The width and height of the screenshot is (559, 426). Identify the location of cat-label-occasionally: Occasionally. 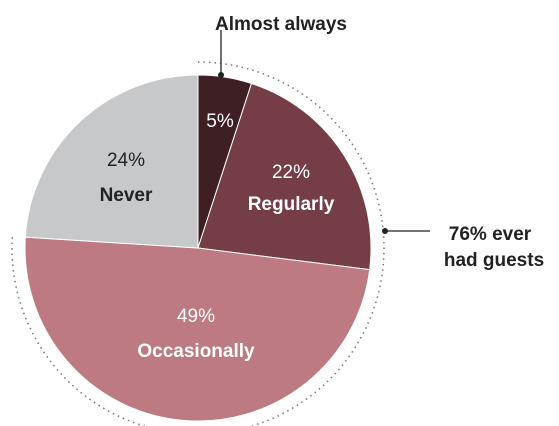
(196, 351).